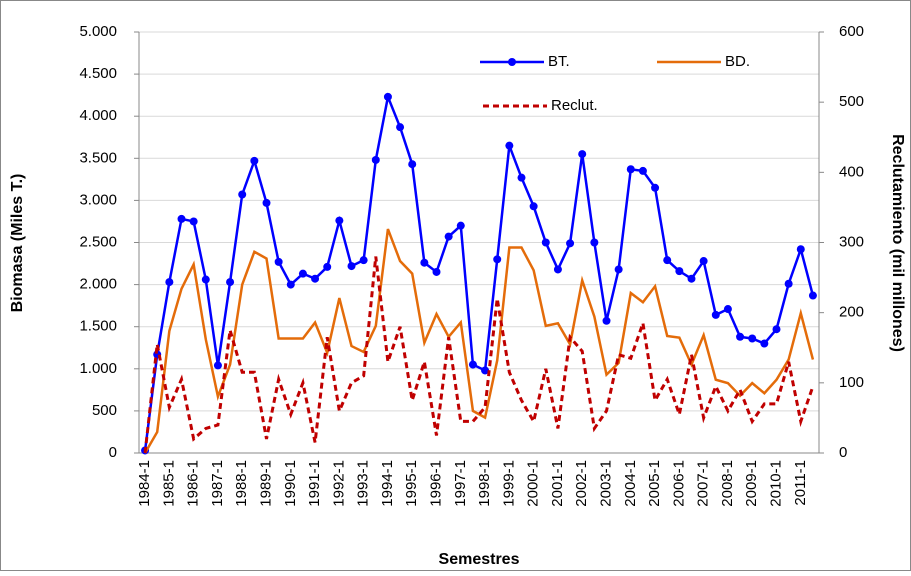 This screenshot has height=576, width=911. What do you see at coordinates (290, 483) in the screenshot?
I see `x-tick-label: 1990-1` at bounding box center [290, 483].